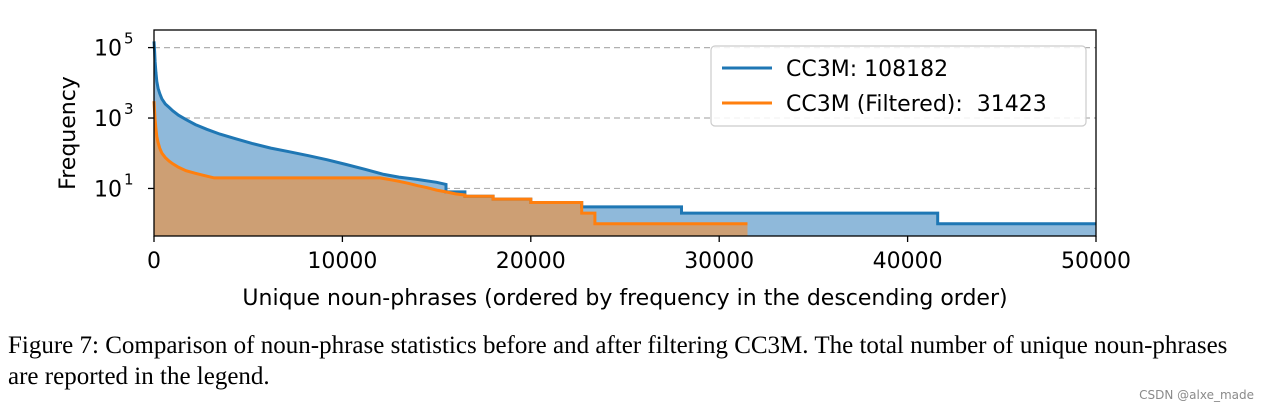  What do you see at coordinates (1096, 261) in the screenshot?
I see `x-tick-label-5: 50000` at bounding box center [1096, 261].